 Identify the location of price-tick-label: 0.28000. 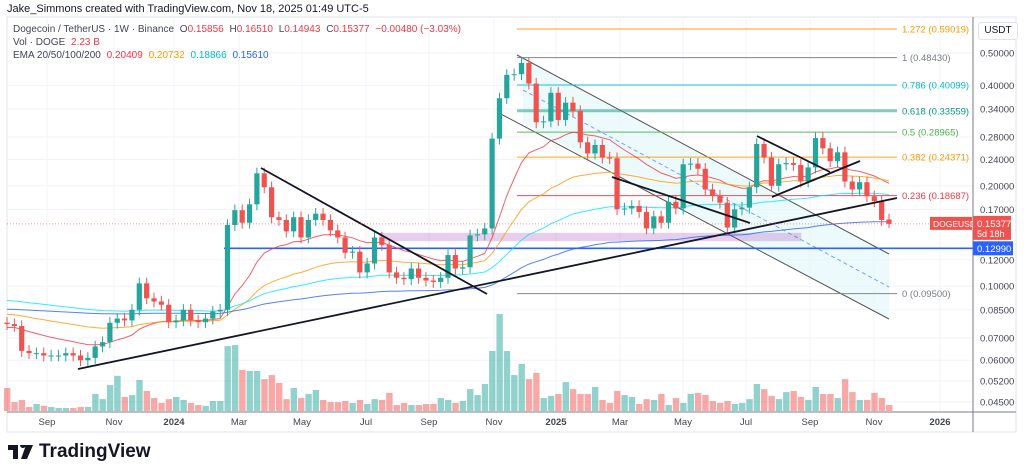
(997, 138).